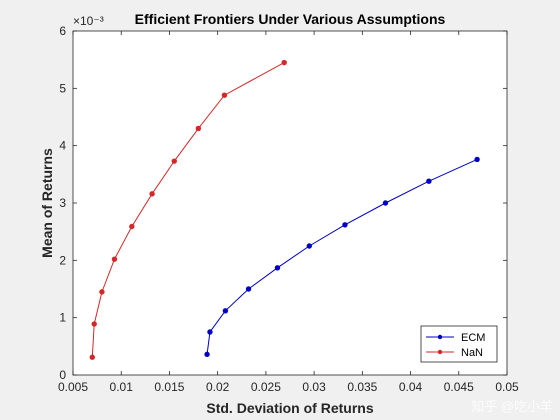  I want to click on legend: ECM NaN, so click(459, 344).